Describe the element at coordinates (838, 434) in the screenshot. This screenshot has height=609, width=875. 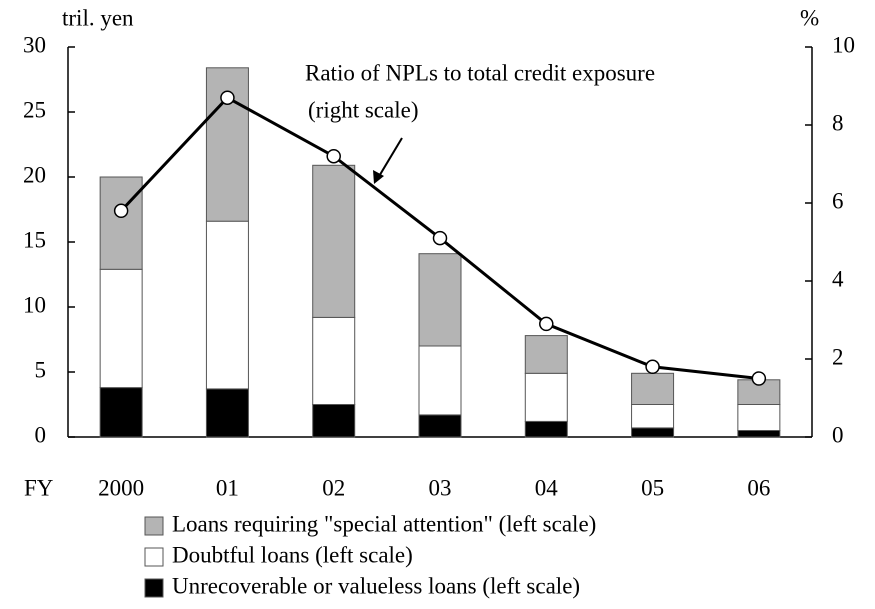
I see `y2-tick-label: 0` at that location.